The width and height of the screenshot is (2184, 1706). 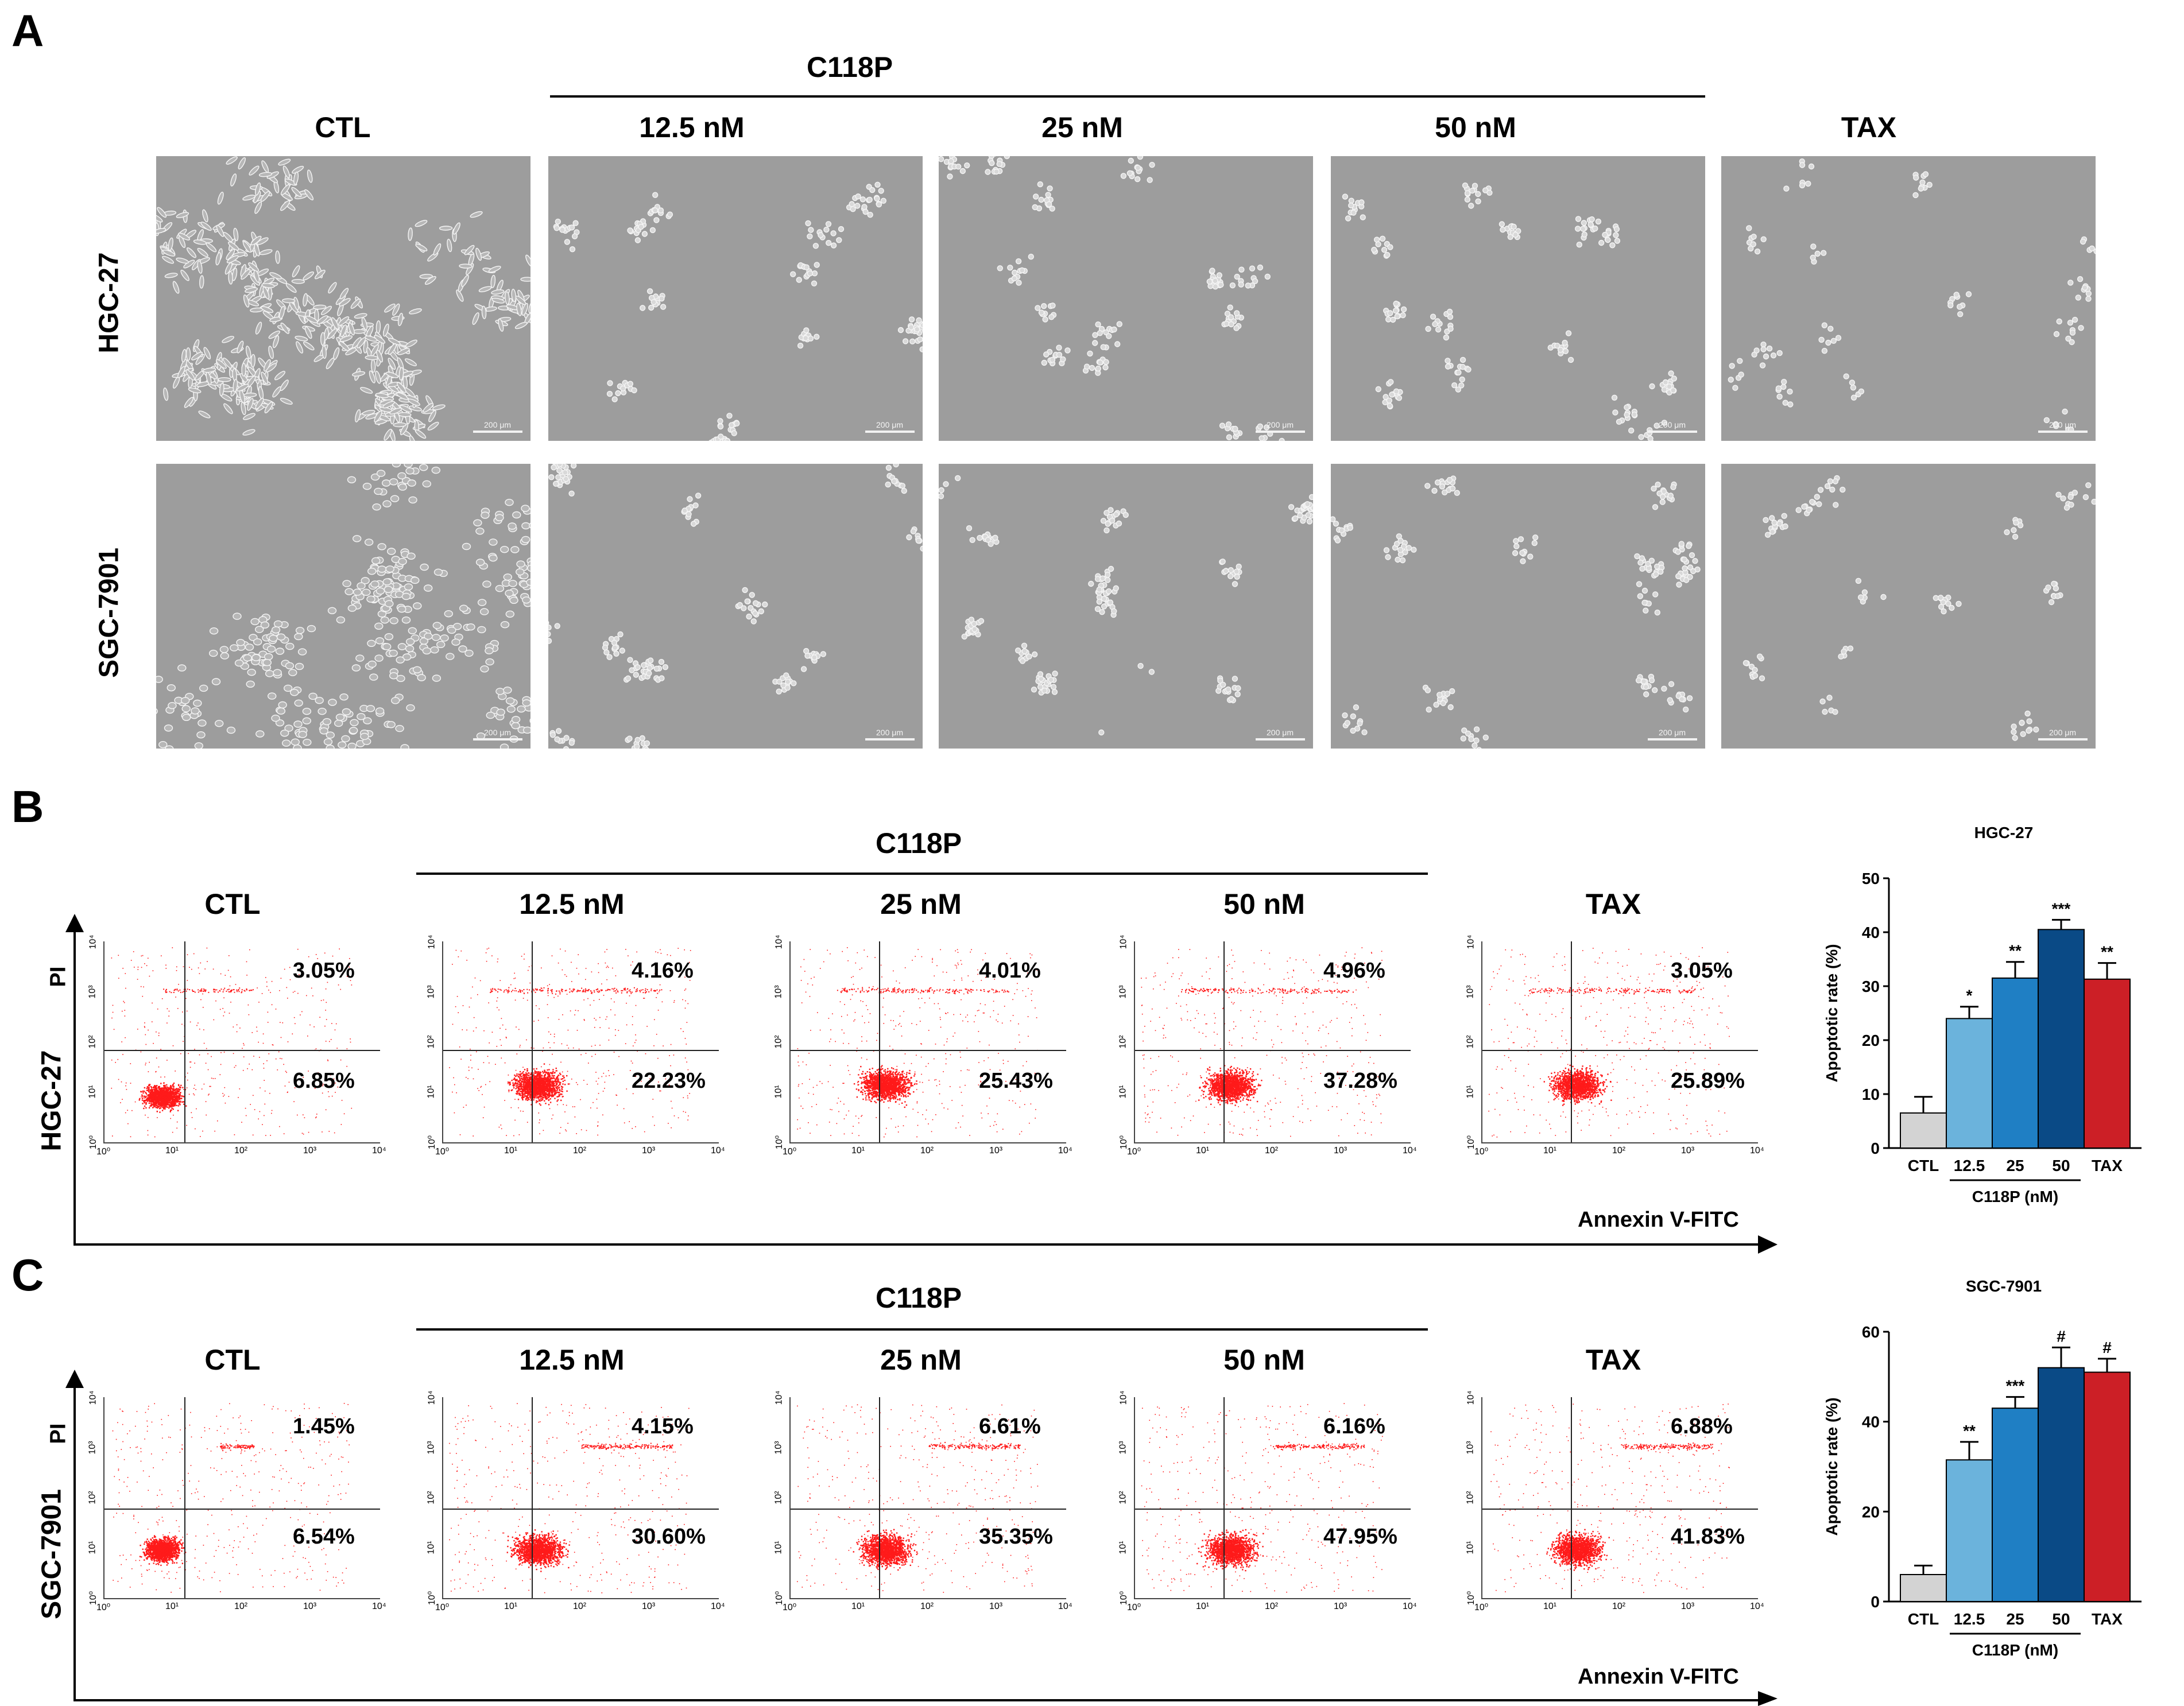 I want to click on panel-a-col-12-5: 12.5 nM, so click(x=692, y=127).